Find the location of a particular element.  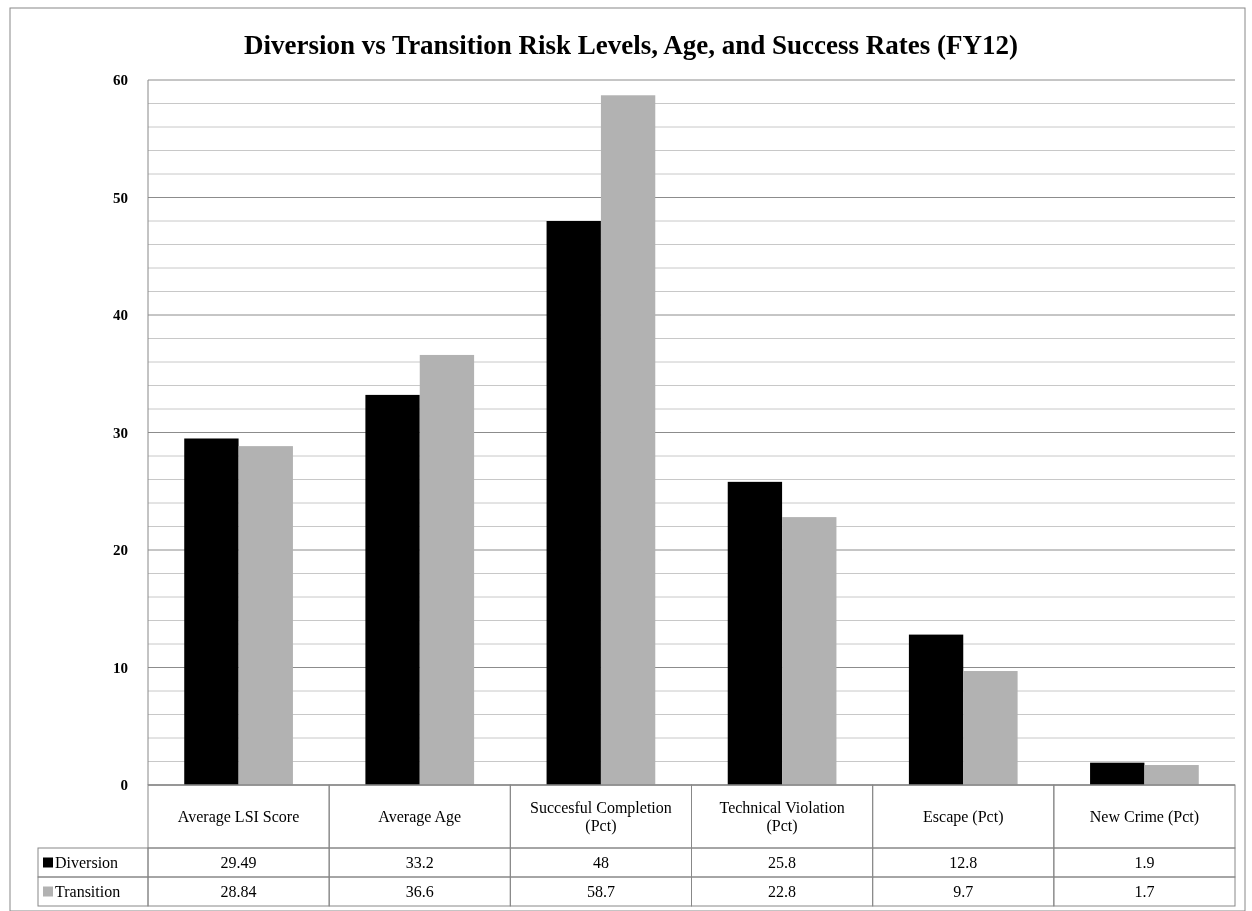

data-label: 9.7 is located at coordinates (963, 892).